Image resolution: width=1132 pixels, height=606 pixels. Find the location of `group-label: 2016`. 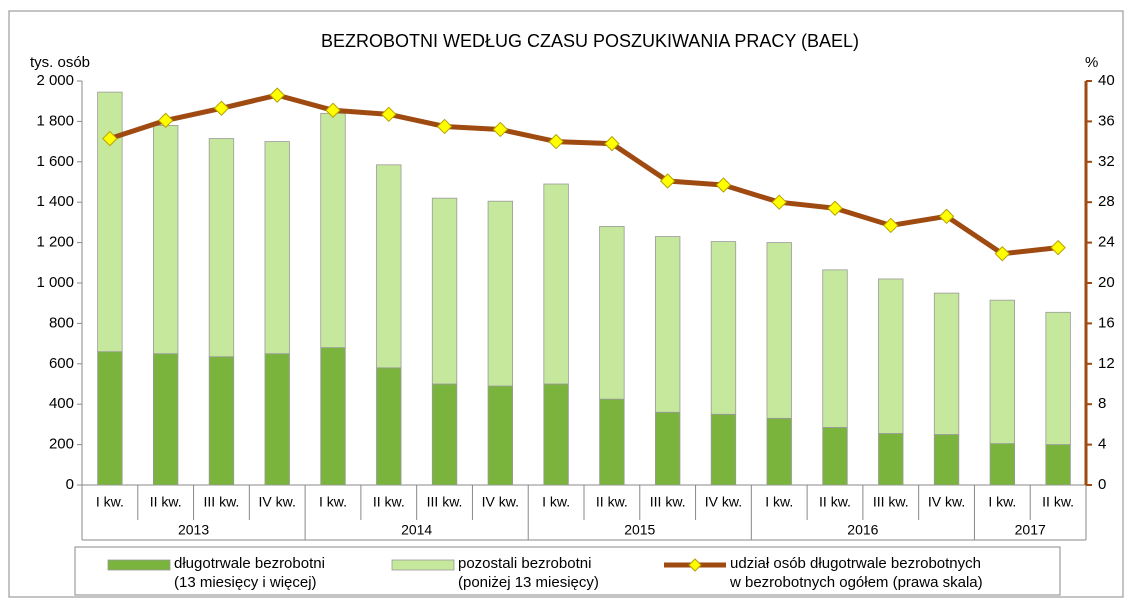

group-label: 2016 is located at coordinates (862, 530).